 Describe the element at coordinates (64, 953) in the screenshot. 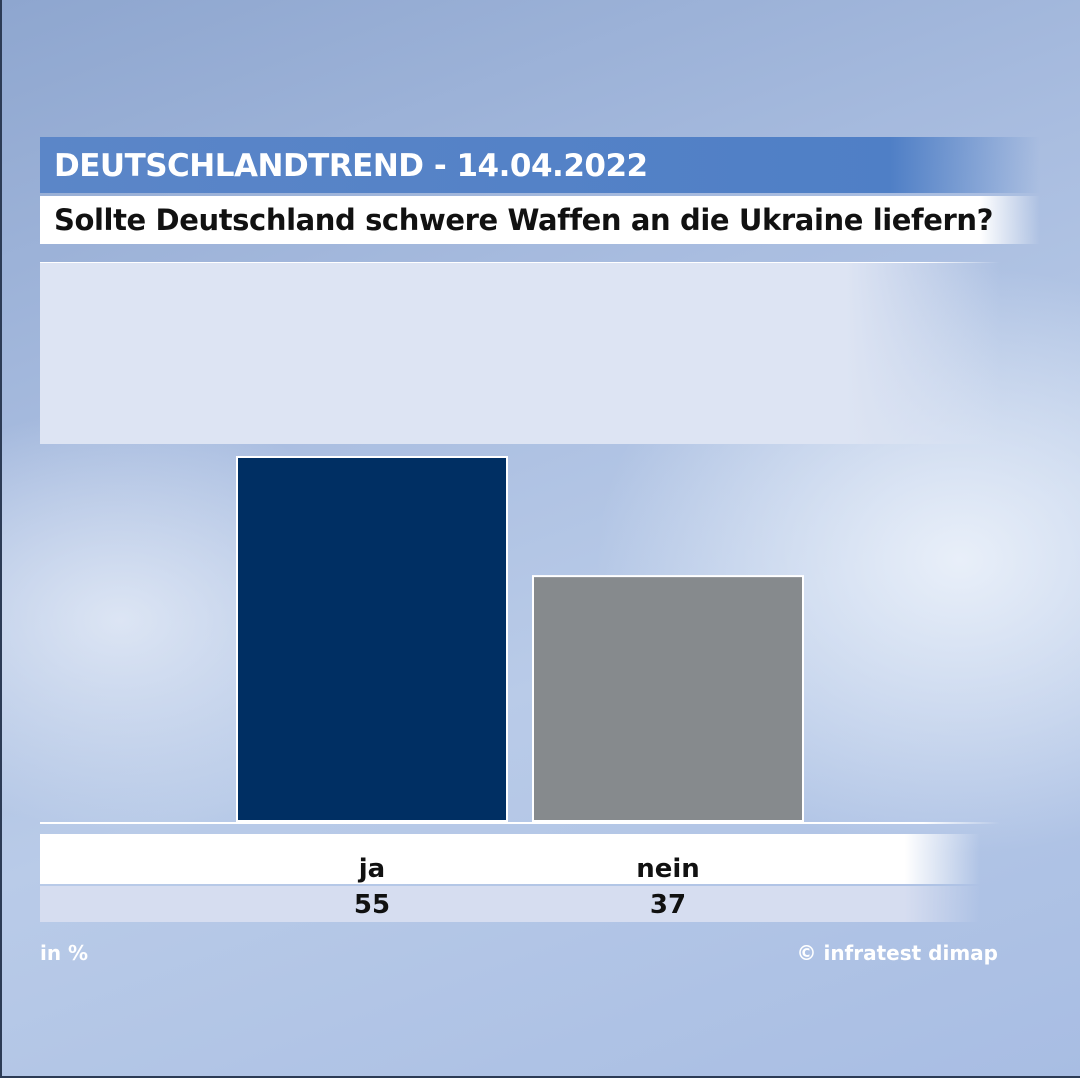

I see `unit-note: in %` at that location.